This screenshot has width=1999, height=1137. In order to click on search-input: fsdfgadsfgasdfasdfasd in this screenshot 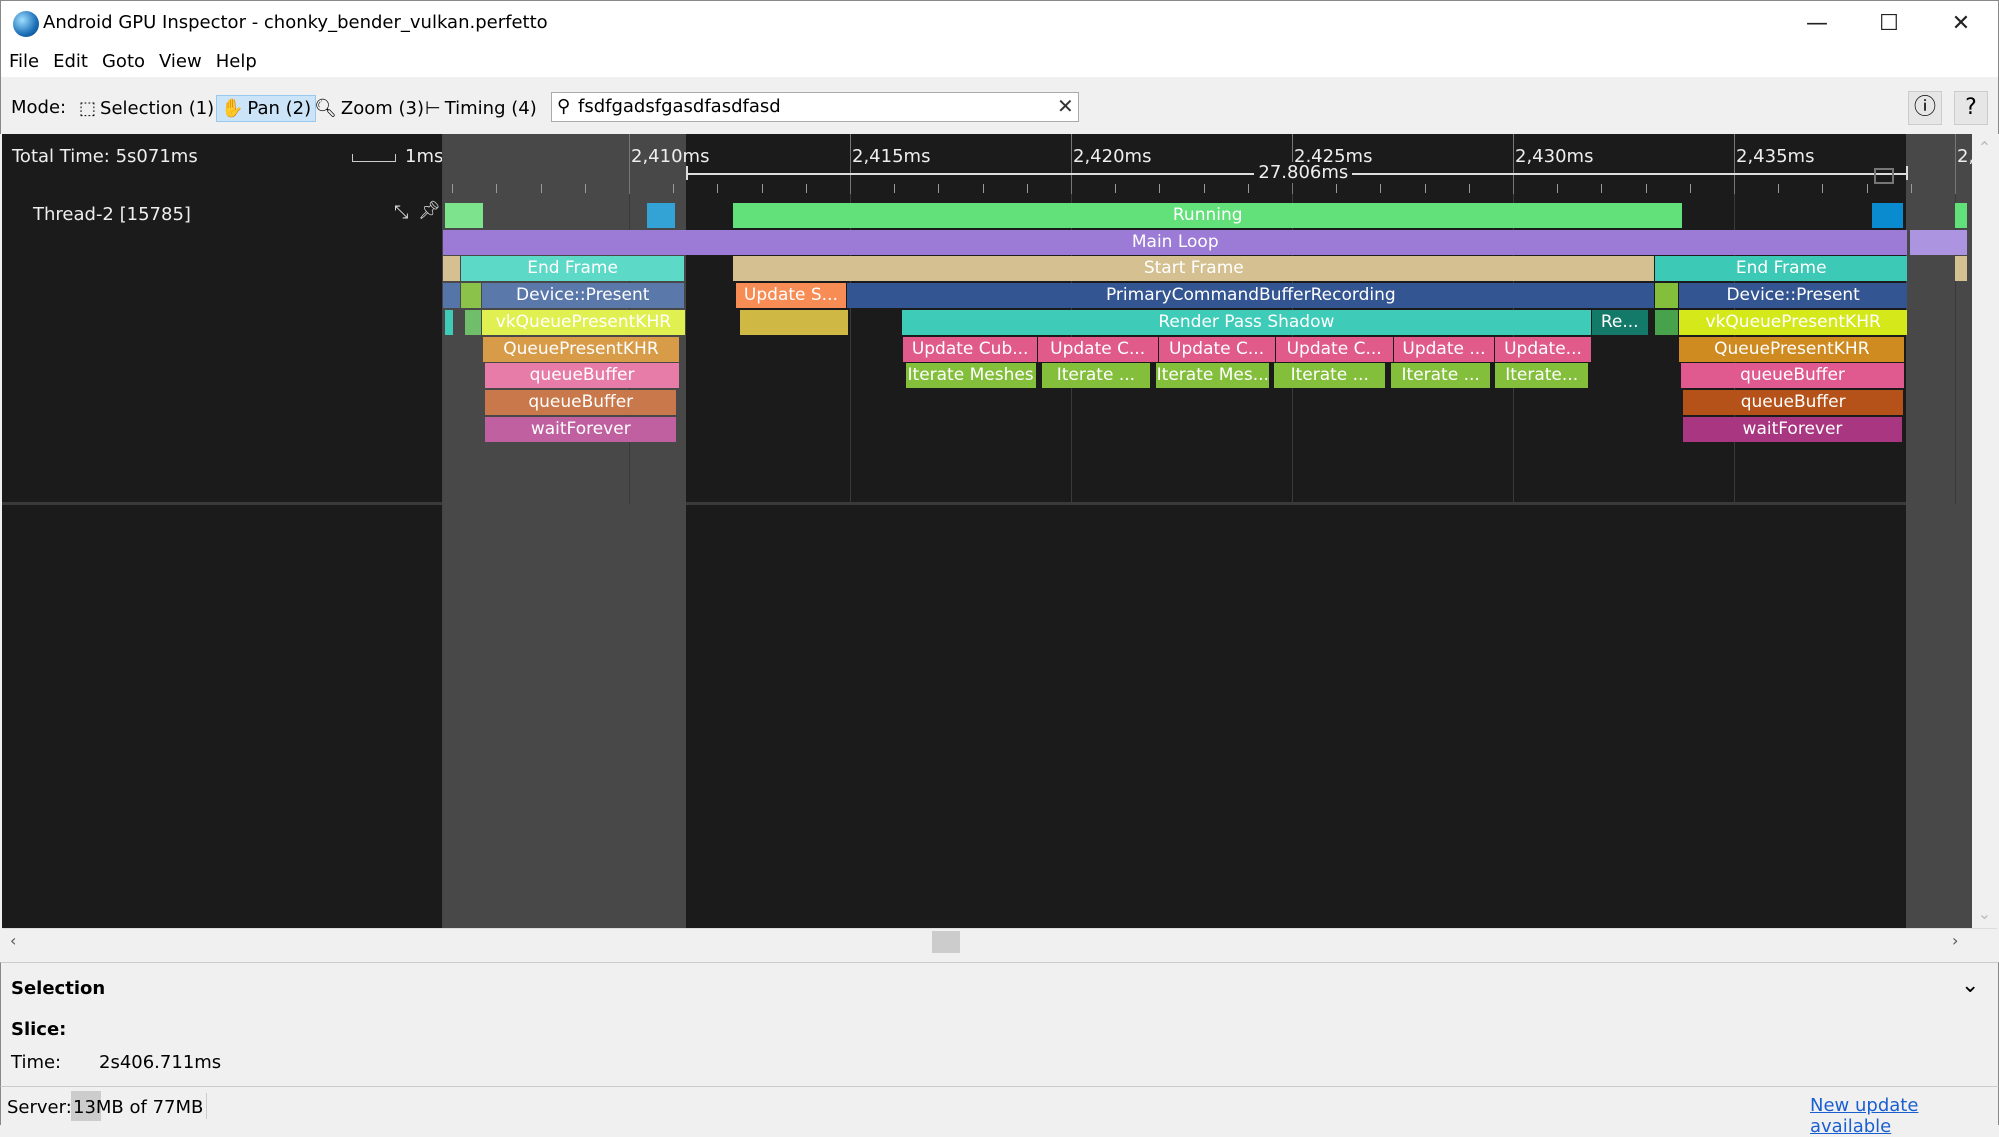, I will do `click(815, 107)`.